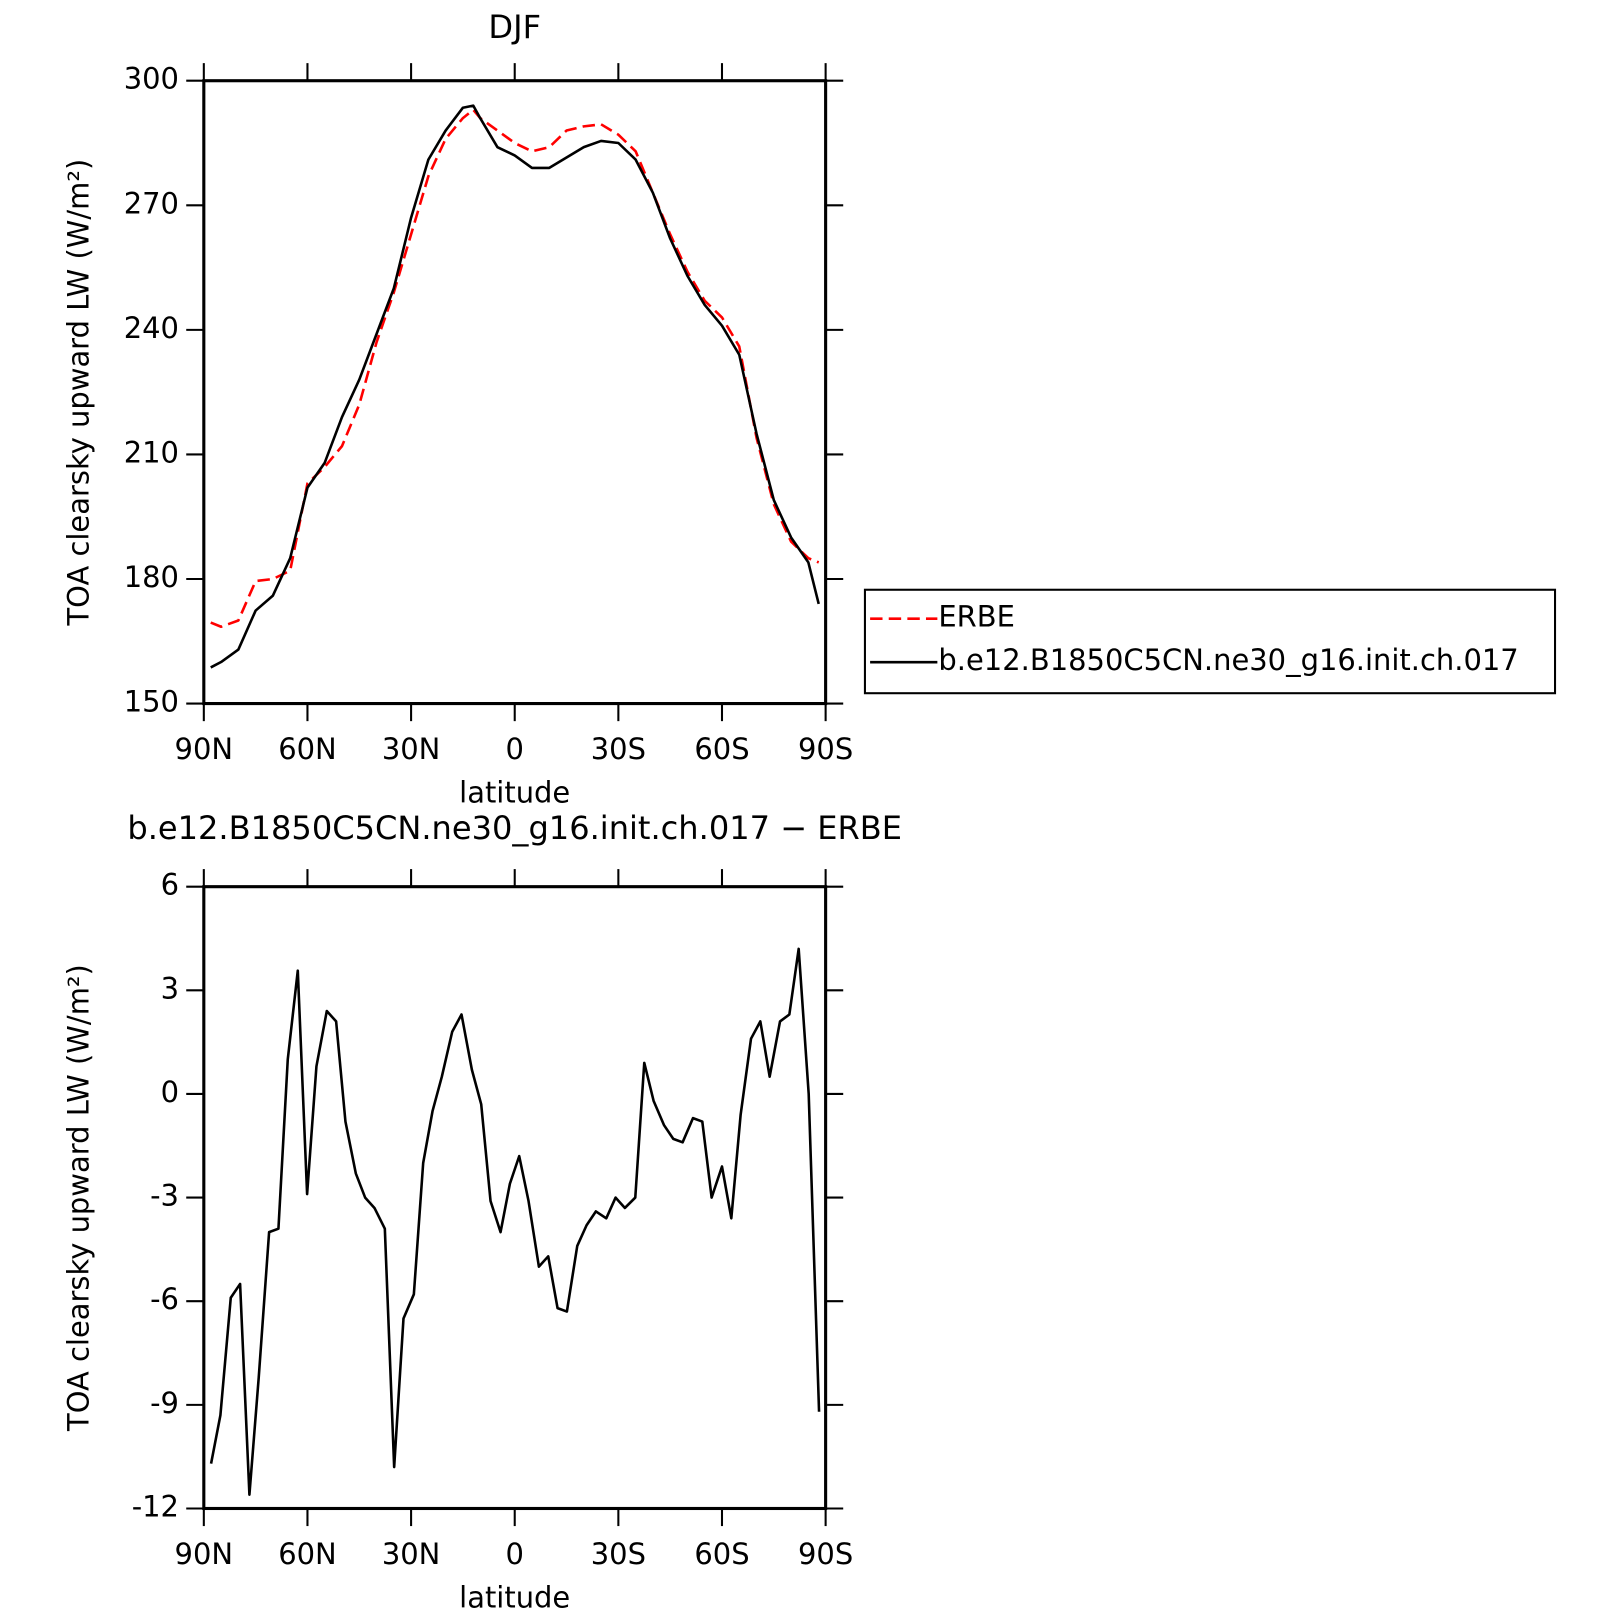 The height and width of the screenshot is (1613, 1614). I want to click on y-tick-label: 3, so click(170, 988).